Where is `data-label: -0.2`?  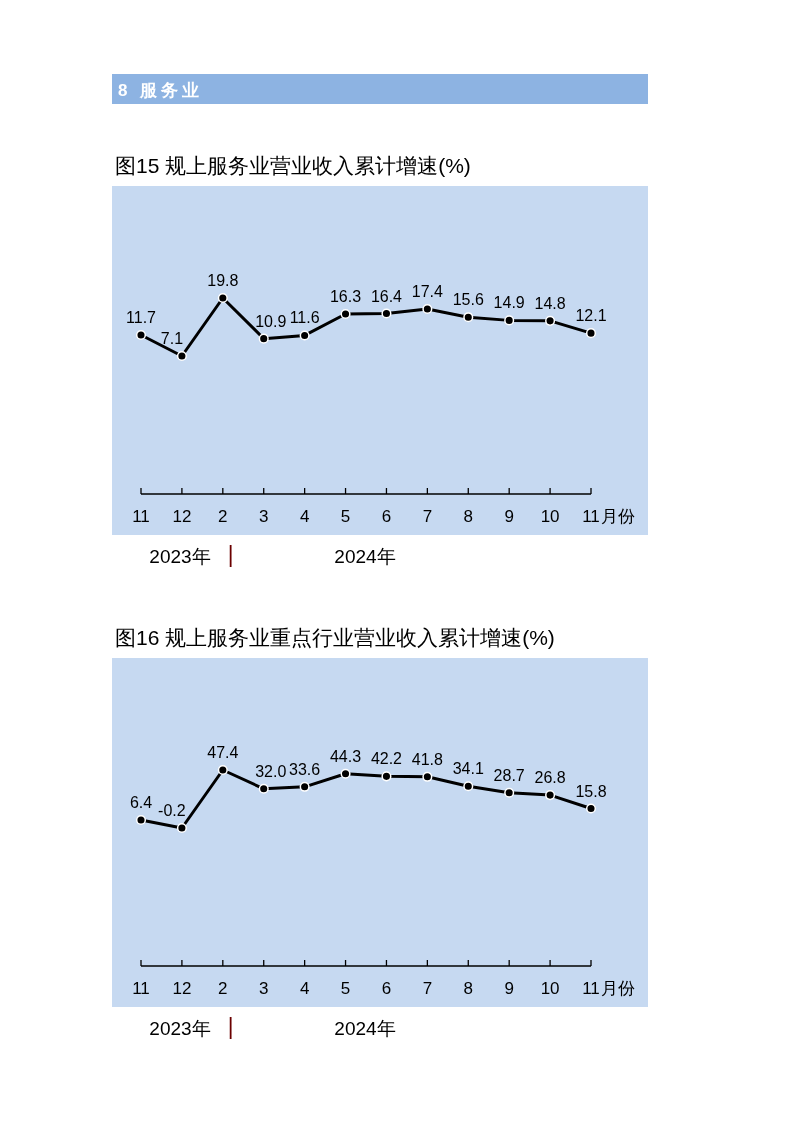
data-label: -0.2 is located at coordinates (172, 810).